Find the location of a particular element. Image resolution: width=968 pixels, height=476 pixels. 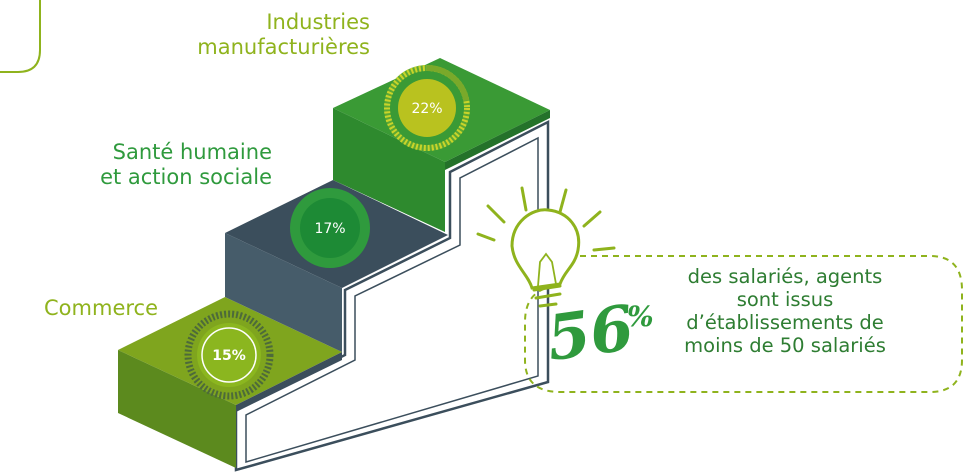

label-industries-line2: manufacturières is located at coordinates (283, 47).